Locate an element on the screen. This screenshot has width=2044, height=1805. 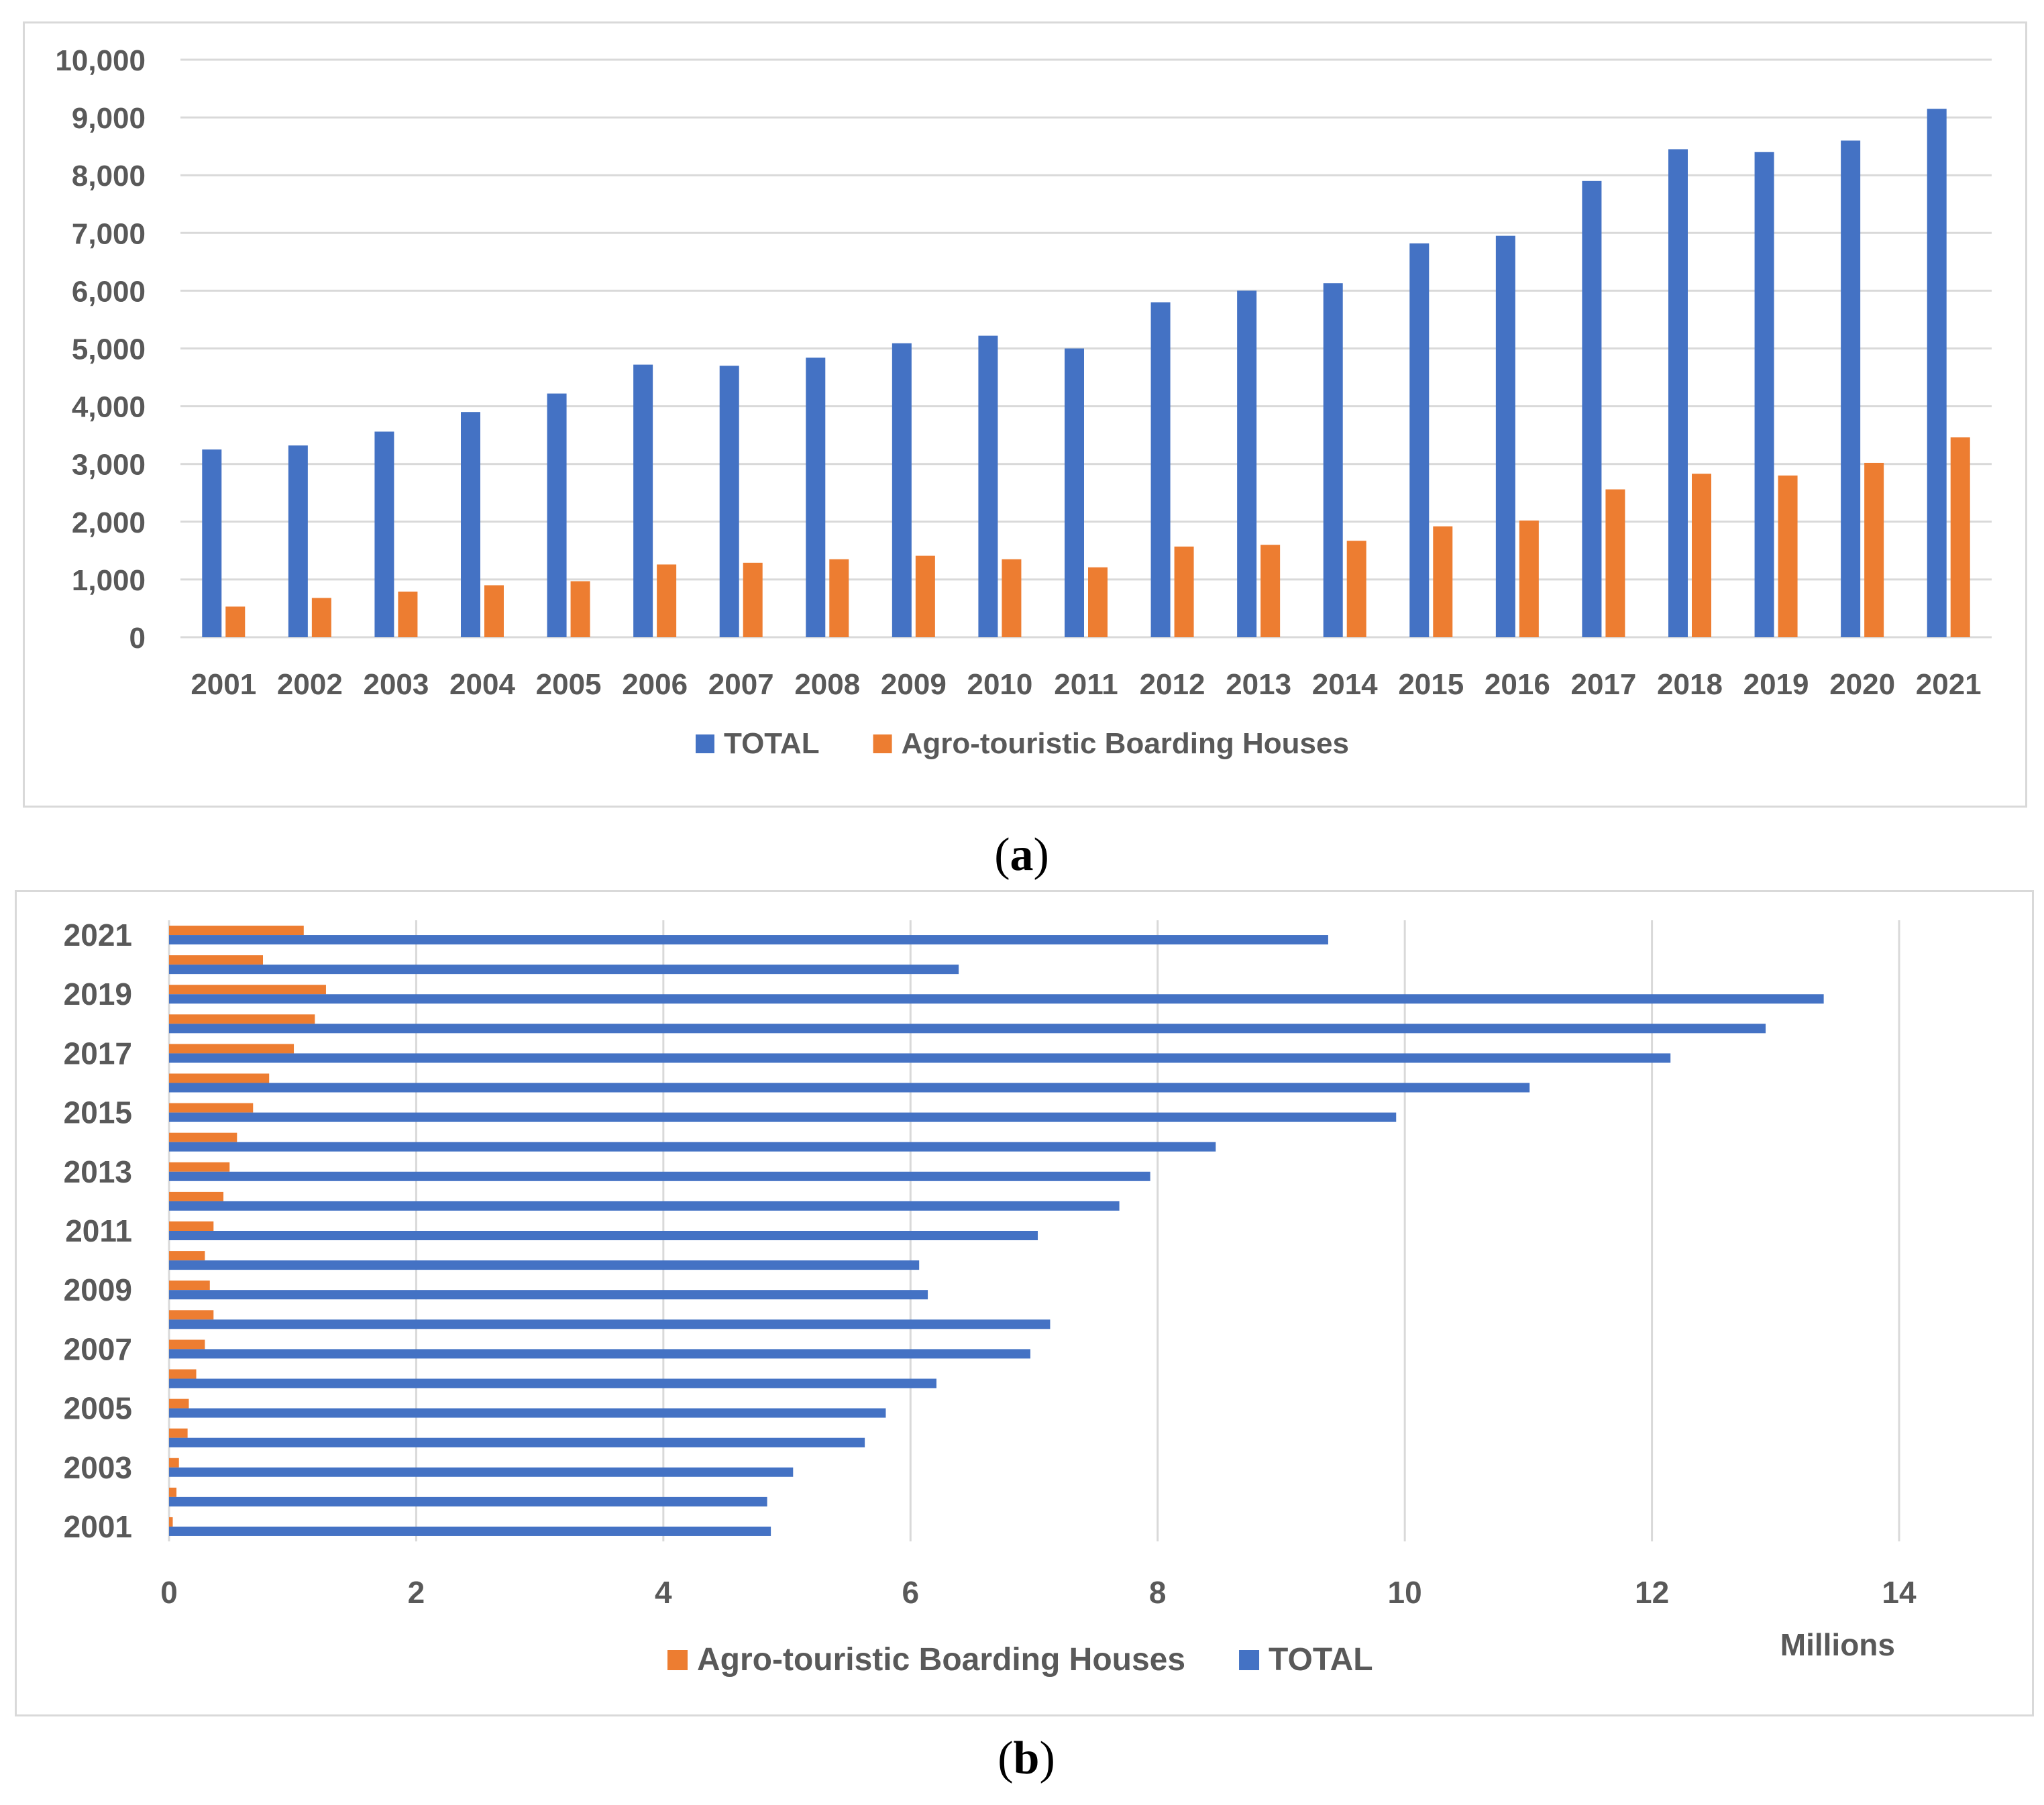
y-tick-label-b: 2021 is located at coordinates (98, 935).